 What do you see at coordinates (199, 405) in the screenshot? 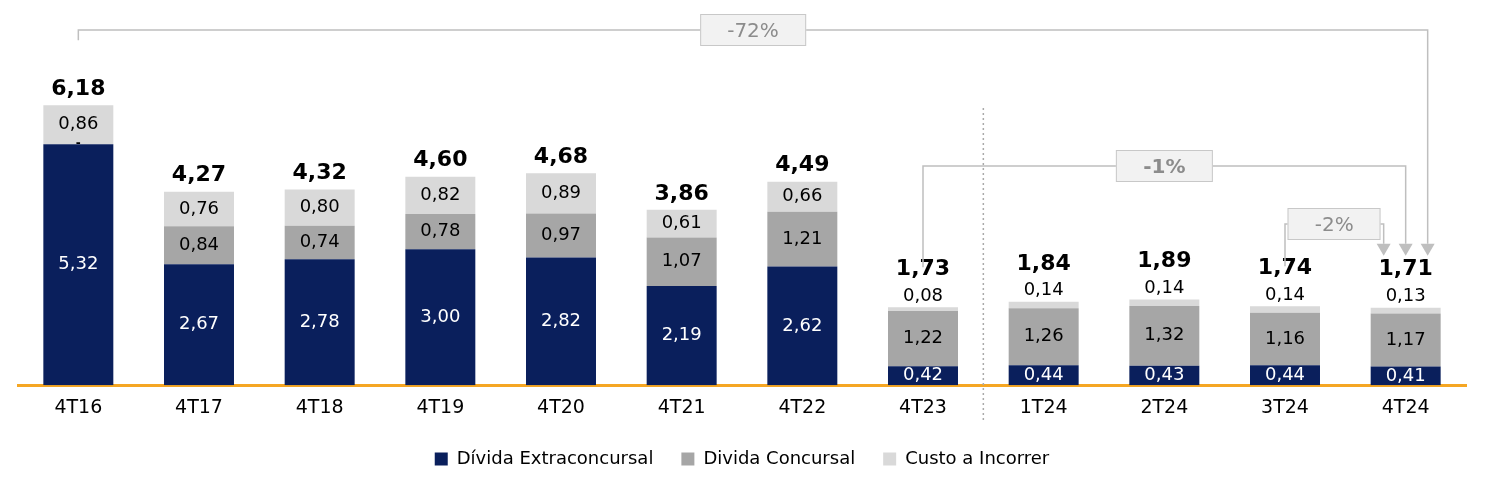
I see `x-tick-label: 4T17` at bounding box center [199, 405].